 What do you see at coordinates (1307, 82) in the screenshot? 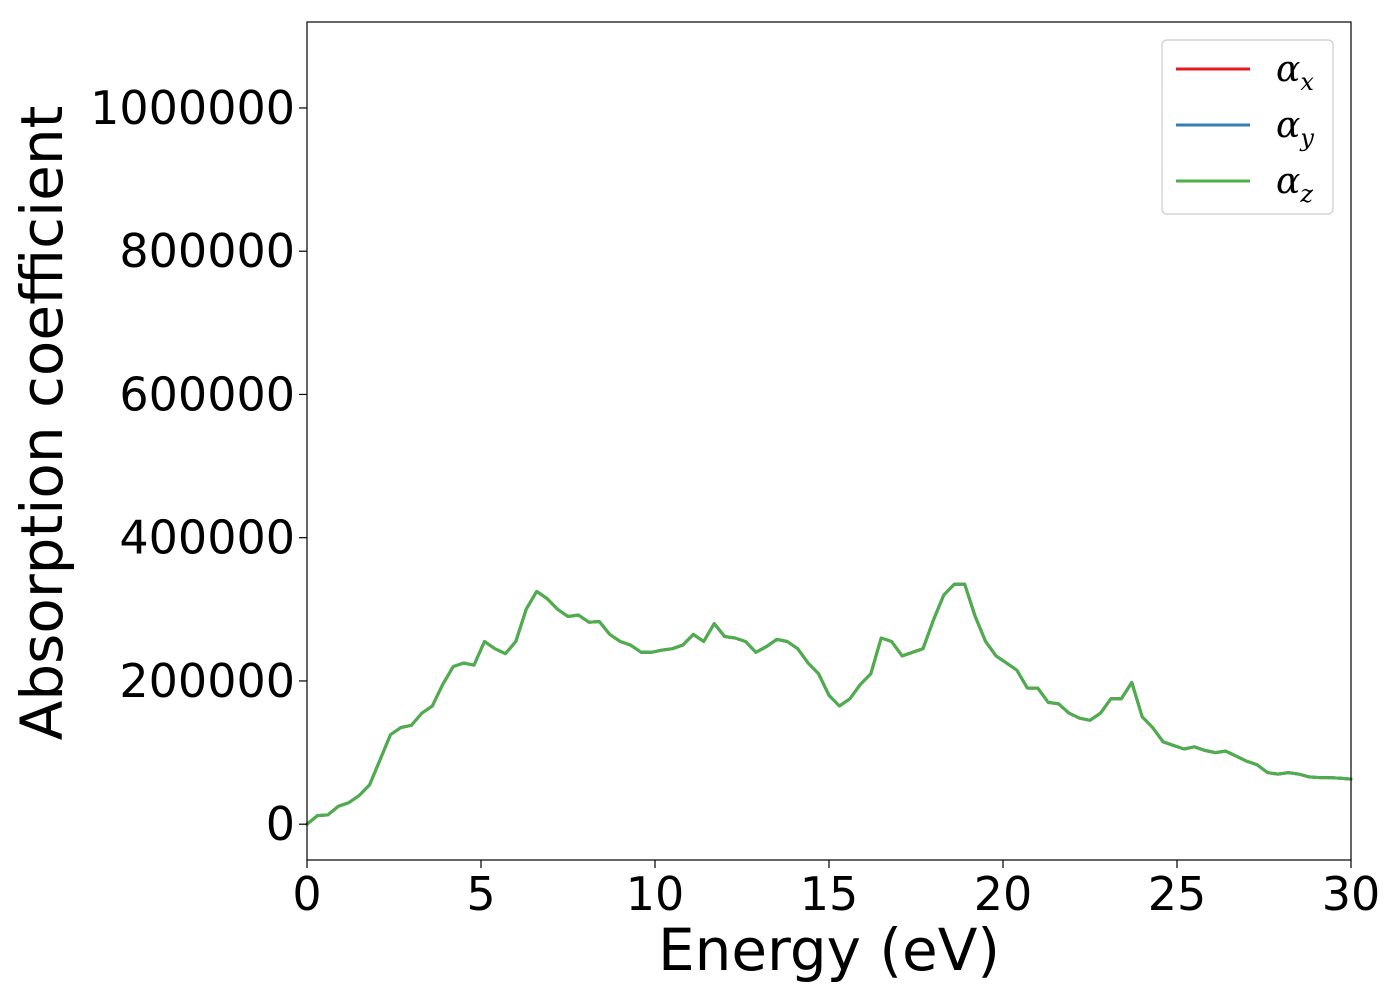
I see `legend-label-subscript: x` at bounding box center [1307, 82].